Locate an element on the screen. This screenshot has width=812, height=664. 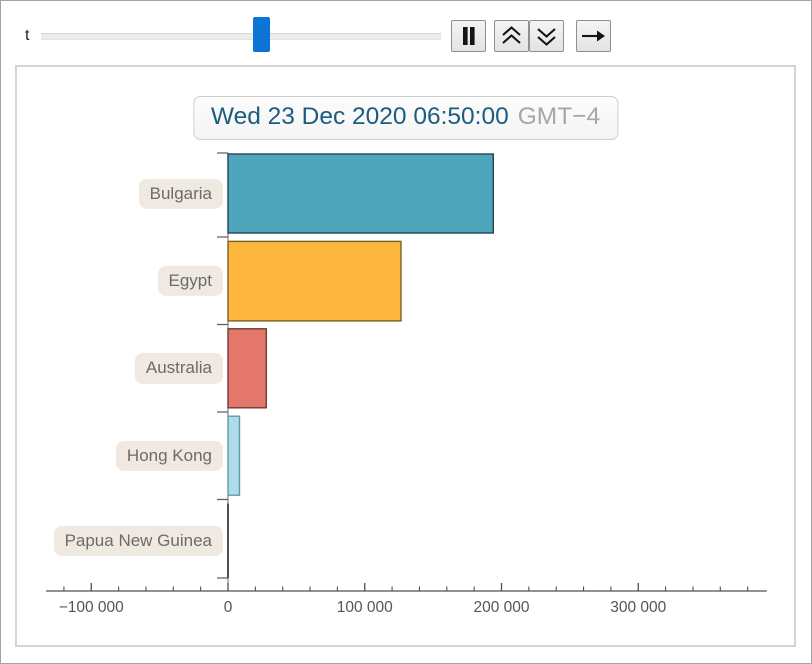
x-tick-label: 0 is located at coordinates (228, 607).